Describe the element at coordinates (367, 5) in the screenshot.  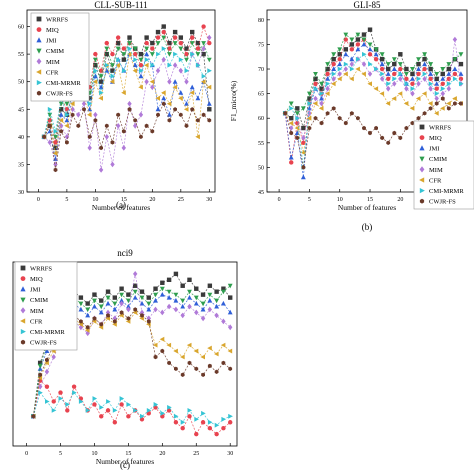
I see `chart-title: GLI-85` at that location.